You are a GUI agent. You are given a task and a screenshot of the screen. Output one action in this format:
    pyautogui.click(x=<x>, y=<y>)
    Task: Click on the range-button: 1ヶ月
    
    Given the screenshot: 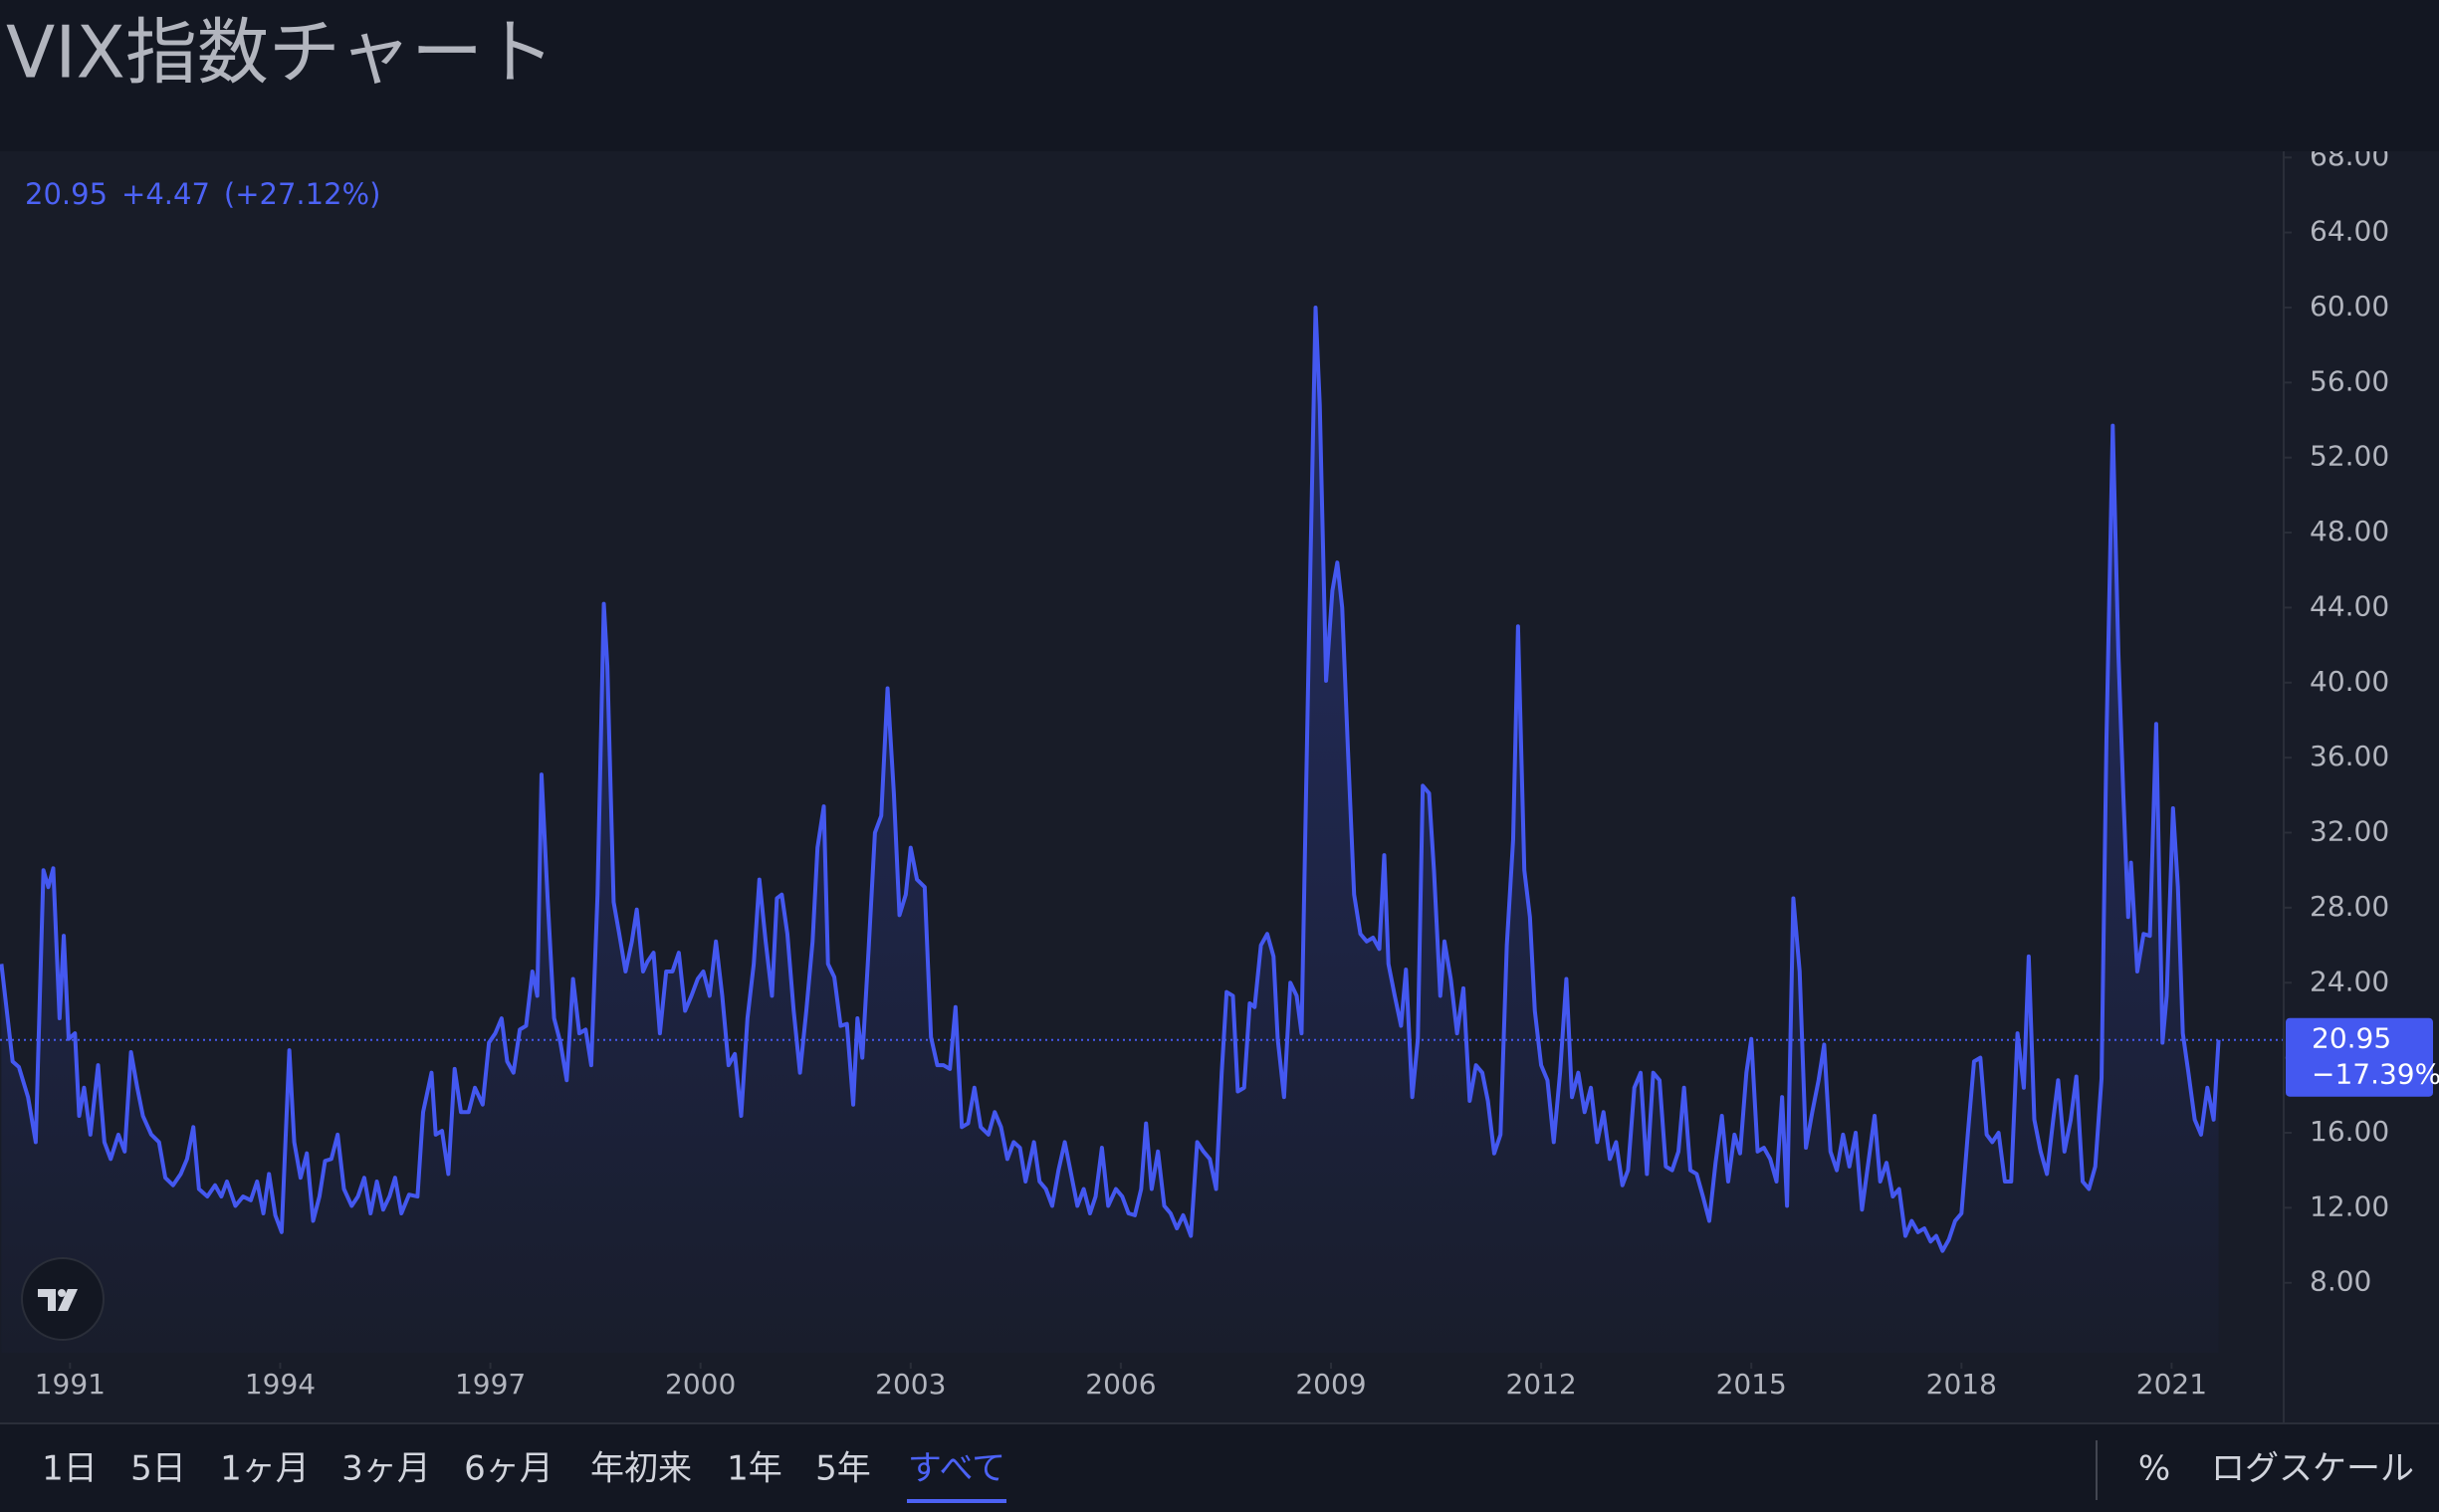 What is the action you would take?
    pyautogui.click(x=265, y=1469)
    